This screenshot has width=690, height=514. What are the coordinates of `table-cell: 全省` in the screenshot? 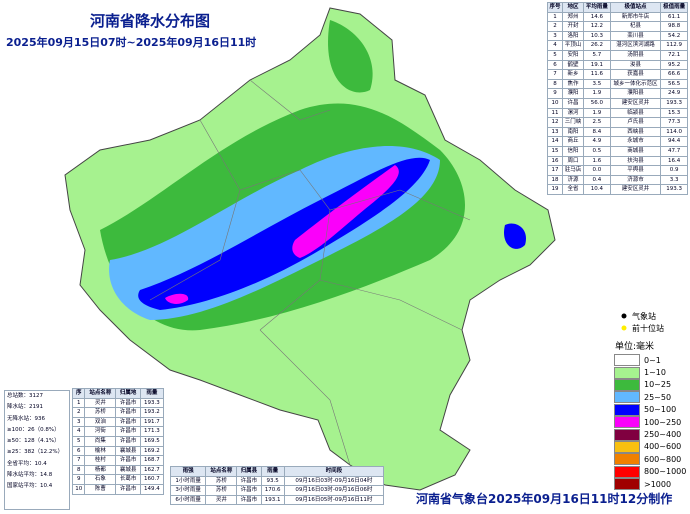 It's located at (573, 189).